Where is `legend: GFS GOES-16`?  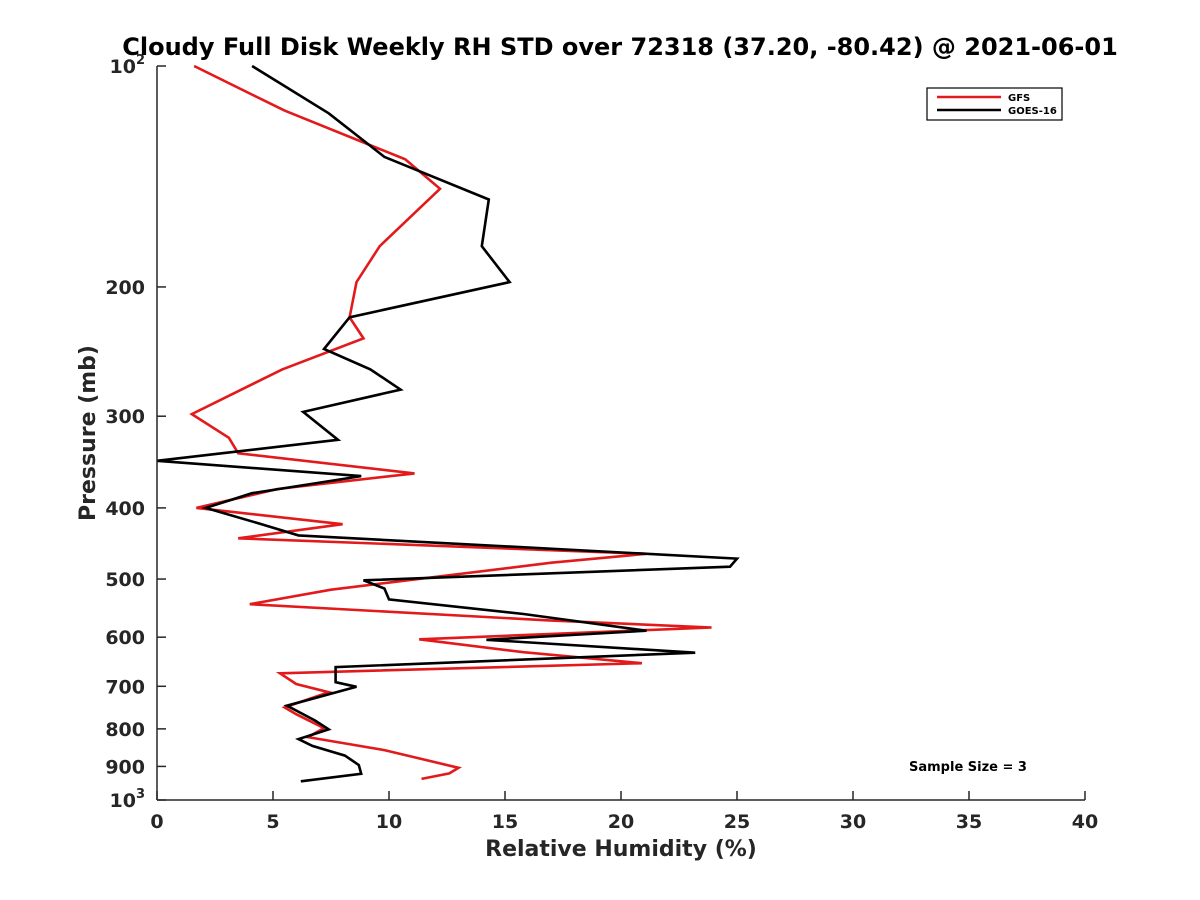 legend: GFS GOES-16 is located at coordinates (994, 104).